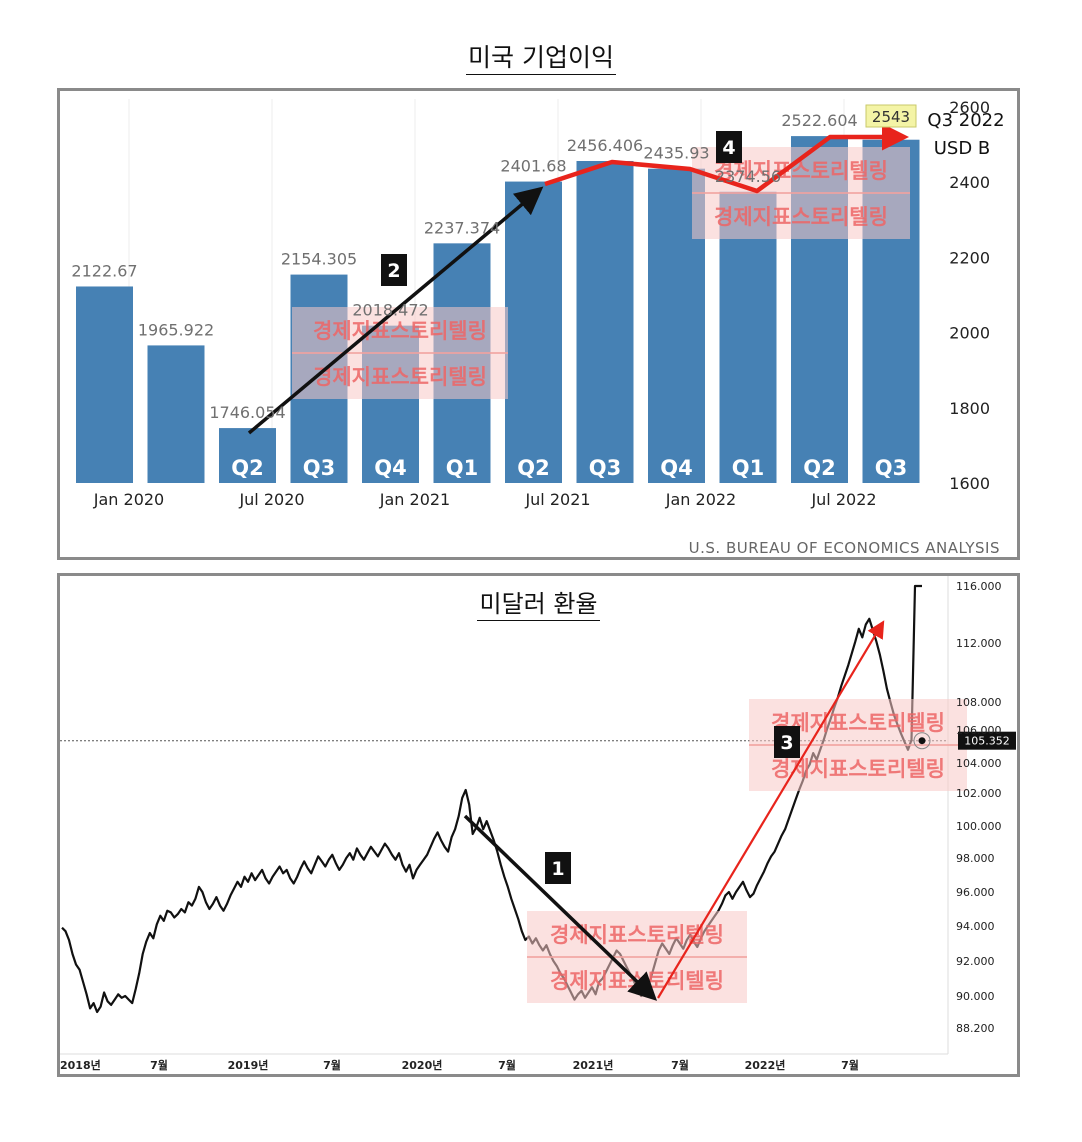 This screenshot has width=1082, height=1142. I want to click on current-point, so click(922, 741).